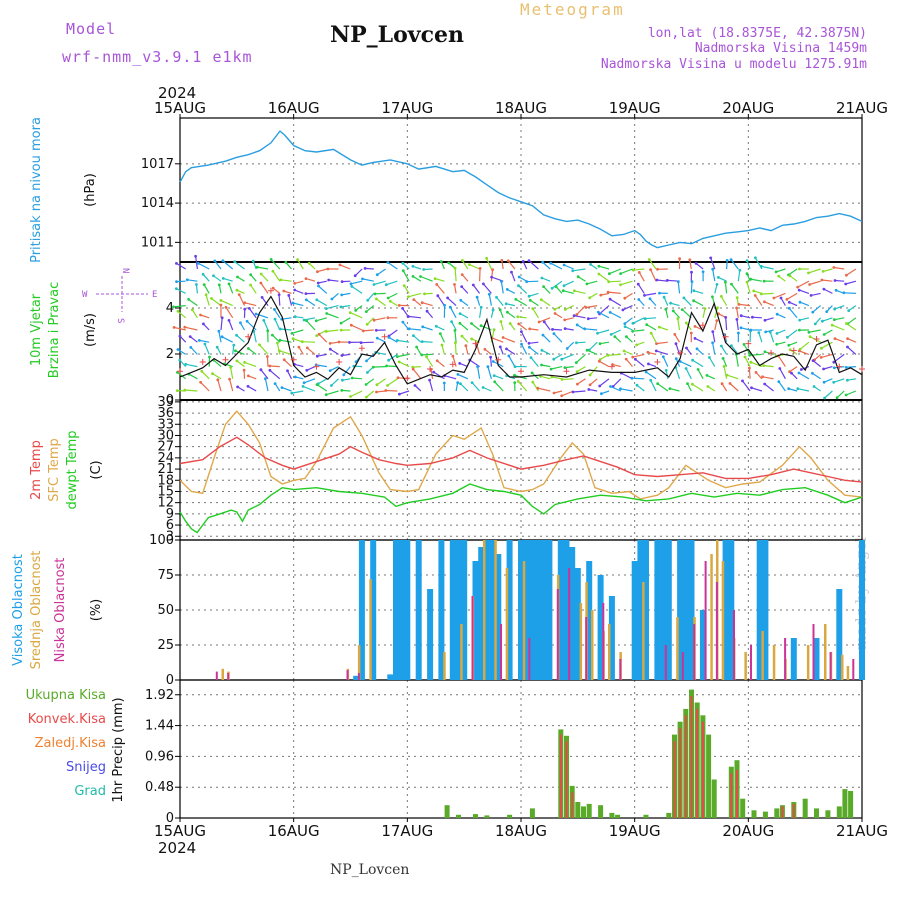 The image size is (900, 900). I want to click on precip-bar-convective, so click(793, 810).